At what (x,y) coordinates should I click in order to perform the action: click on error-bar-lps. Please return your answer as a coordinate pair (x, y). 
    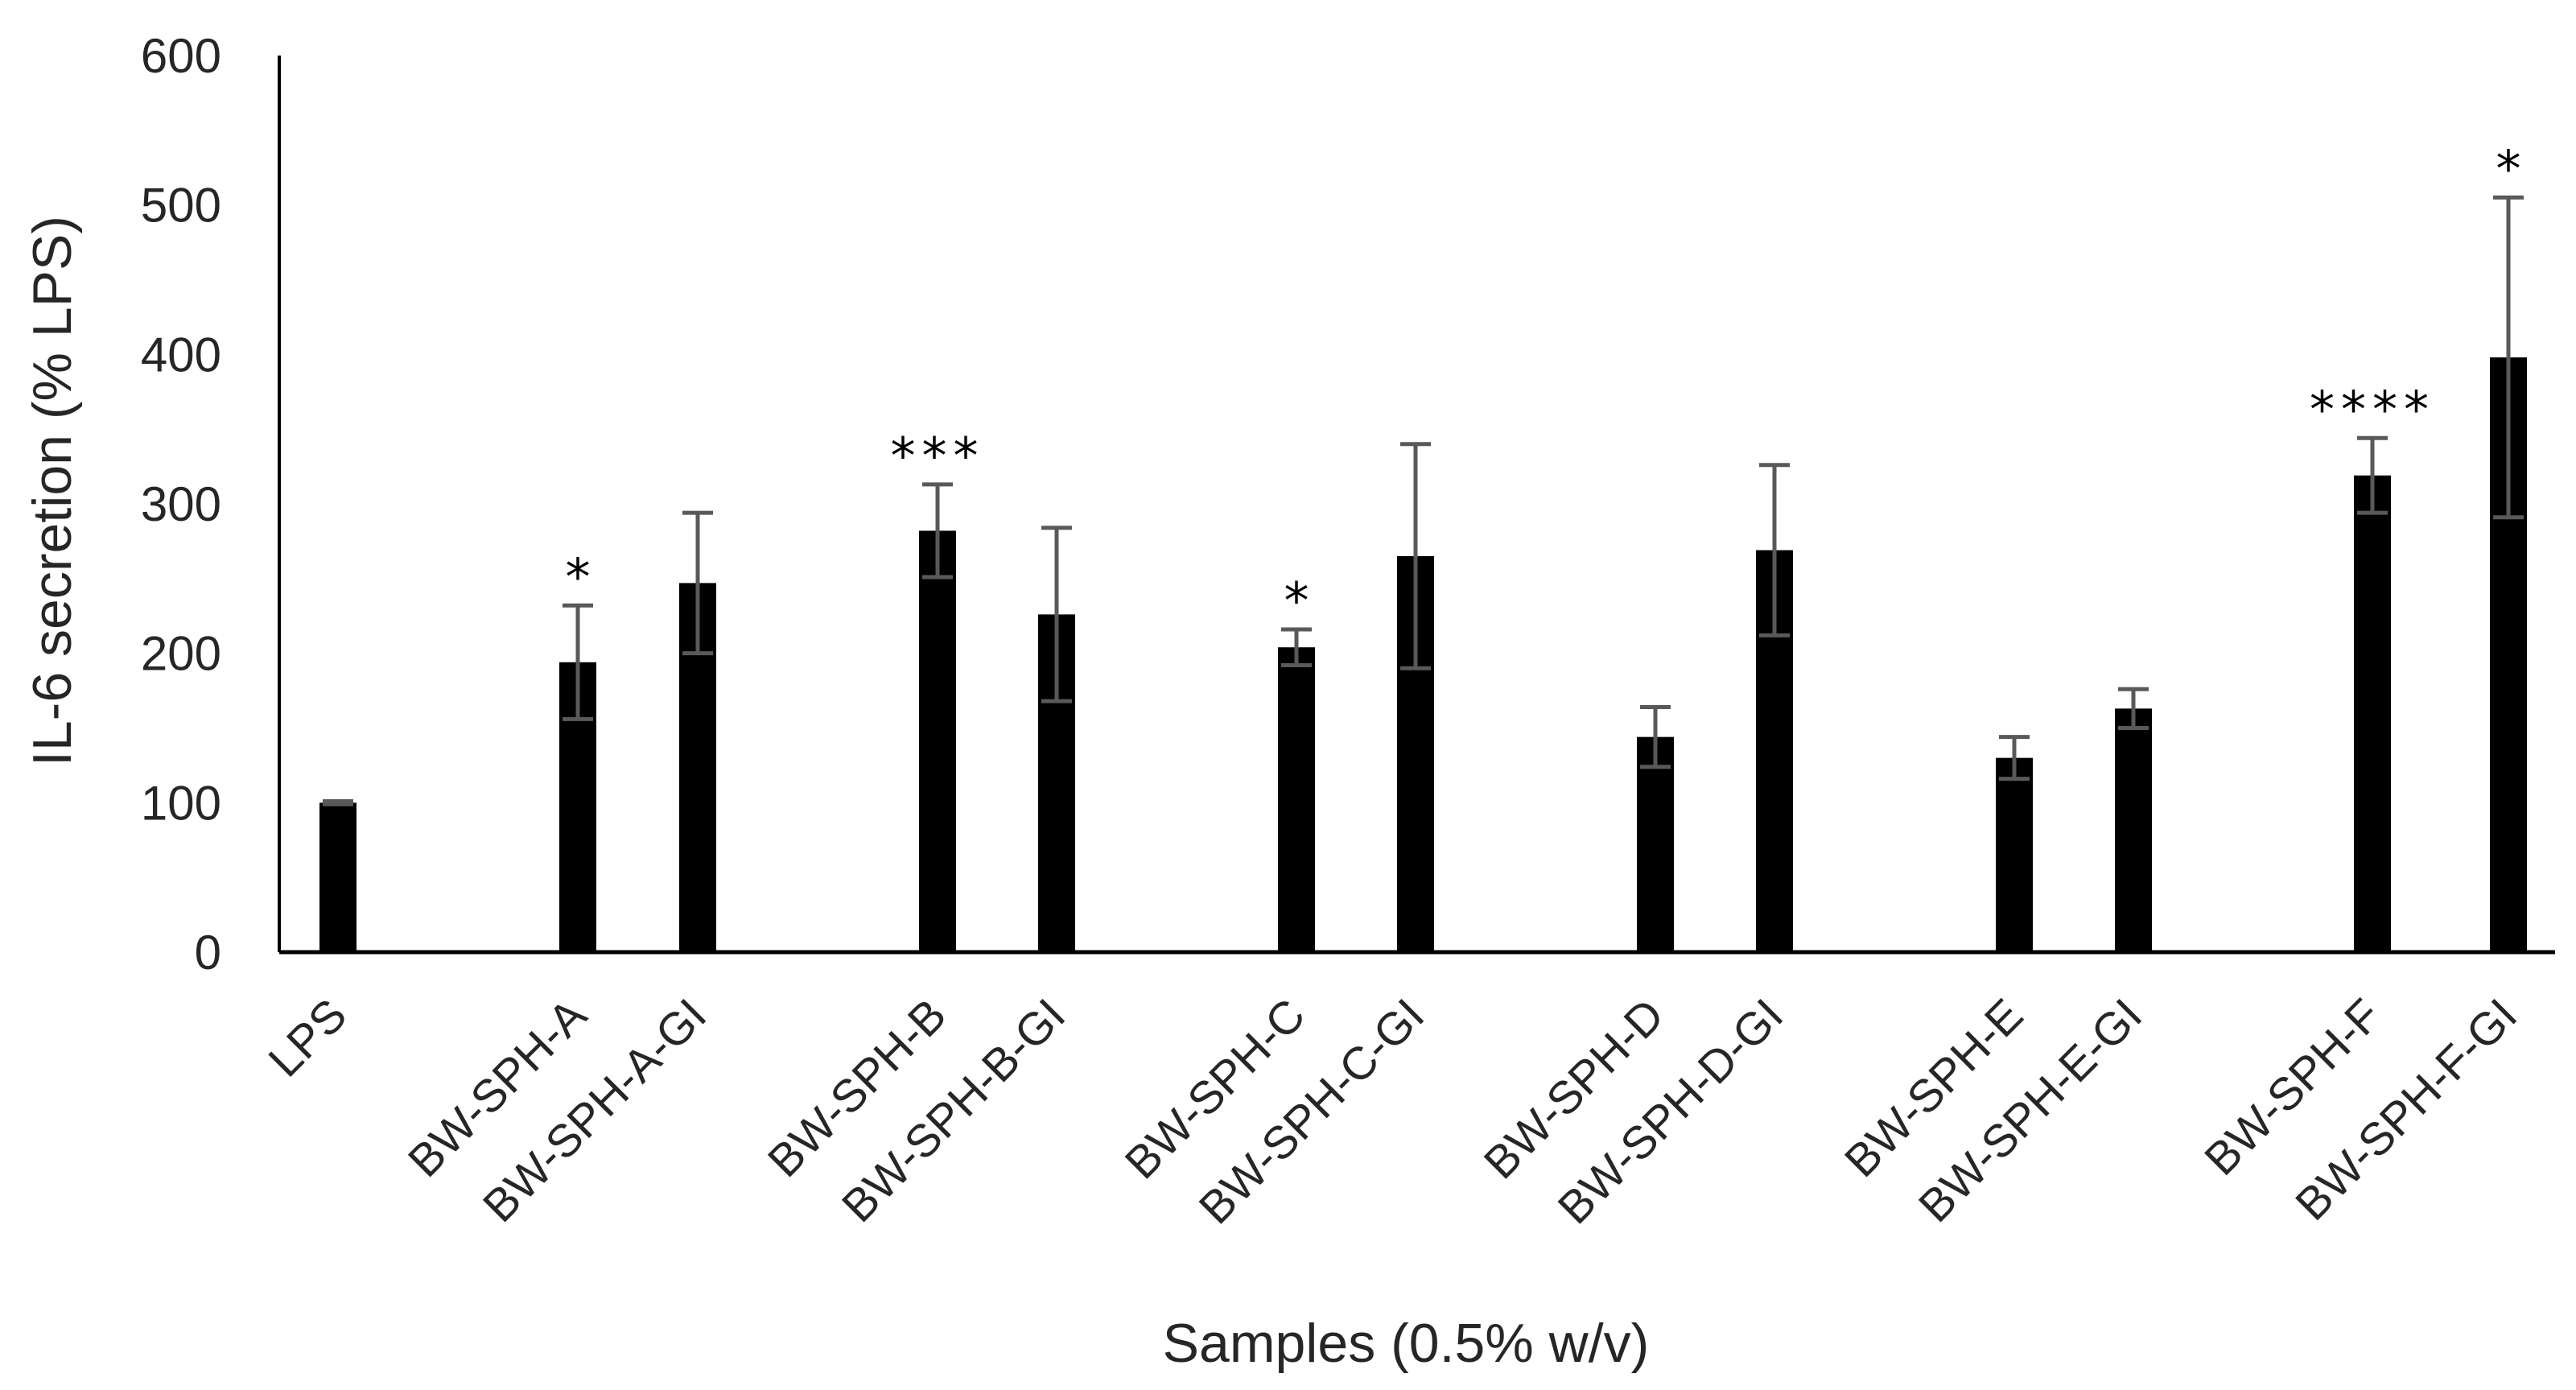
    Looking at the image, I should click on (338, 802).